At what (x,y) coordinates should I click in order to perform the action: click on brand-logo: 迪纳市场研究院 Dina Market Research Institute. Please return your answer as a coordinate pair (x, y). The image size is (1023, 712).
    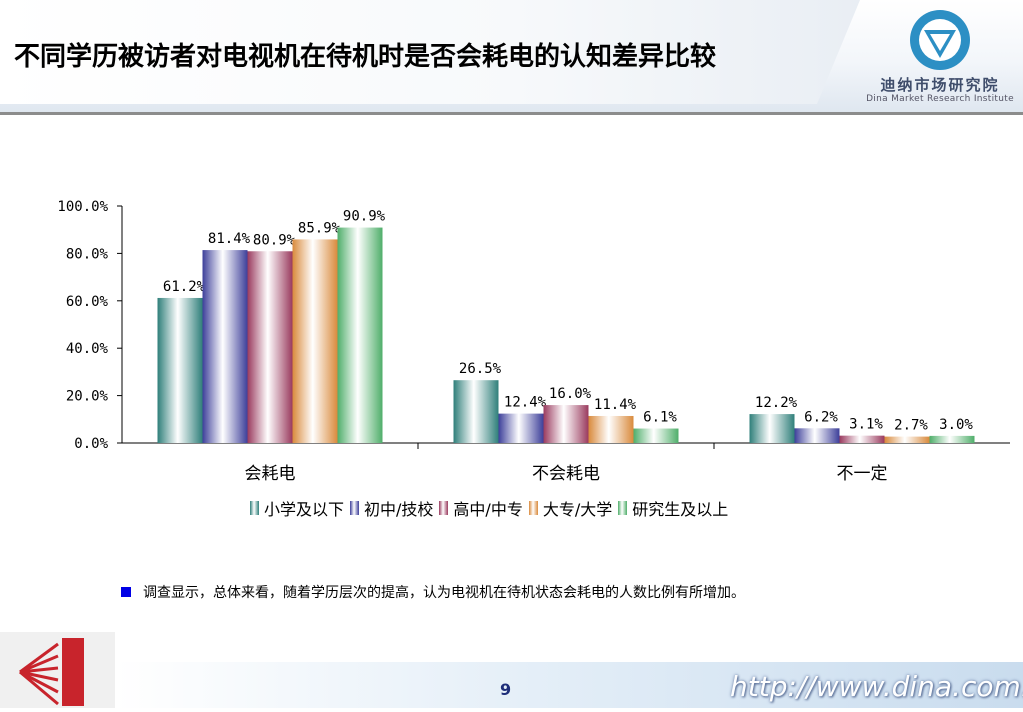
    Looking at the image, I should click on (940, 56).